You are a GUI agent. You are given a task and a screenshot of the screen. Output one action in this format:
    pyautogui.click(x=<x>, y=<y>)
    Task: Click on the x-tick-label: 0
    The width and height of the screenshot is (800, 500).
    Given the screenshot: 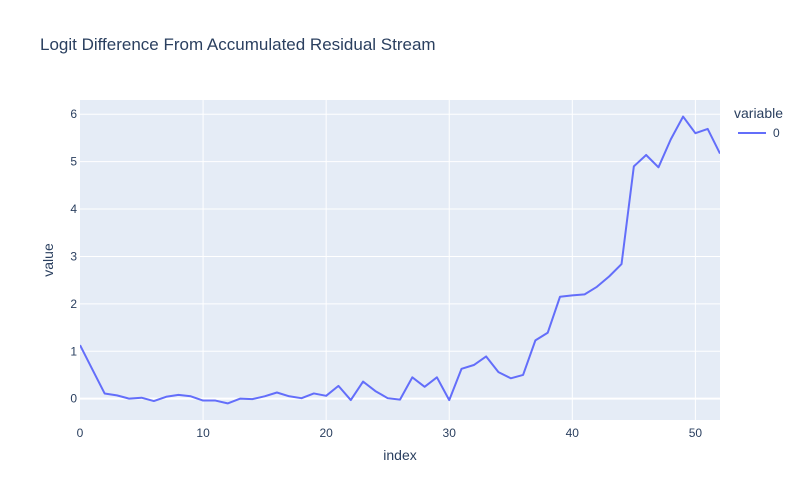 What is the action you would take?
    pyautogui.click(x=80, y=433)
    